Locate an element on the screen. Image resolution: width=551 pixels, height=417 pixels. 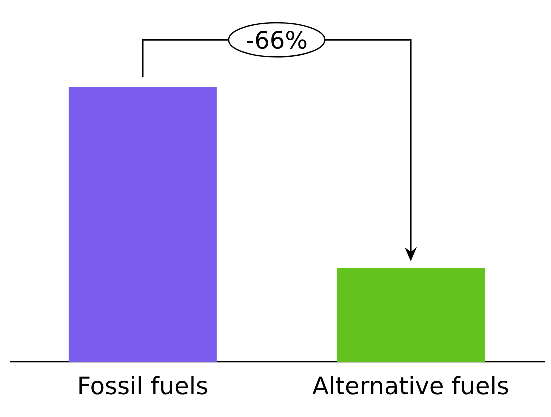
x-tick-label: Alternative fuels is located at coordinates (410, 385).